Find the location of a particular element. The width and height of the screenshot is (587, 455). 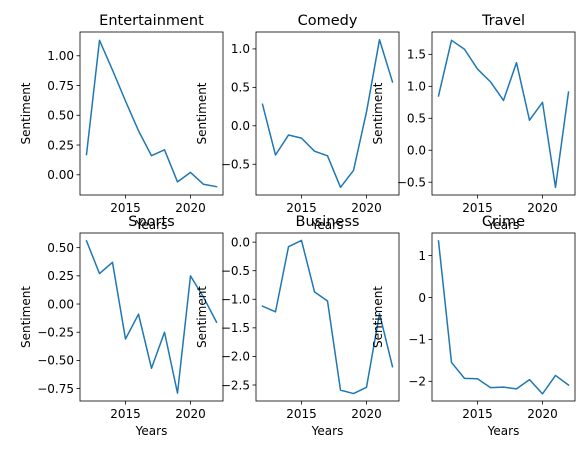

y-tick-label: 1.5 is located at coordinates (416, 55).